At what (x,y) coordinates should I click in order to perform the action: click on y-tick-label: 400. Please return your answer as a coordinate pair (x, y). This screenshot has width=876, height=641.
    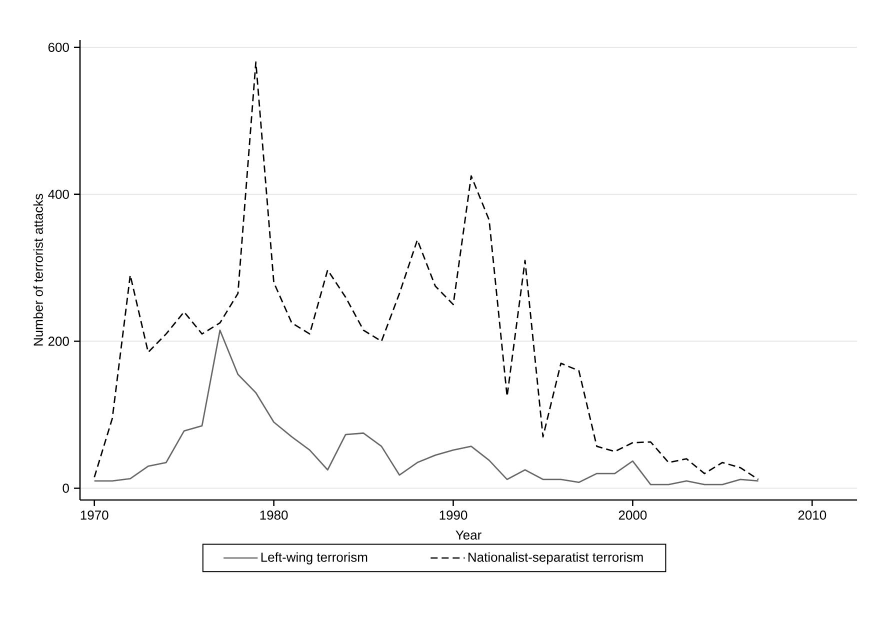
    Looking at the image, I should click on (58, 194).